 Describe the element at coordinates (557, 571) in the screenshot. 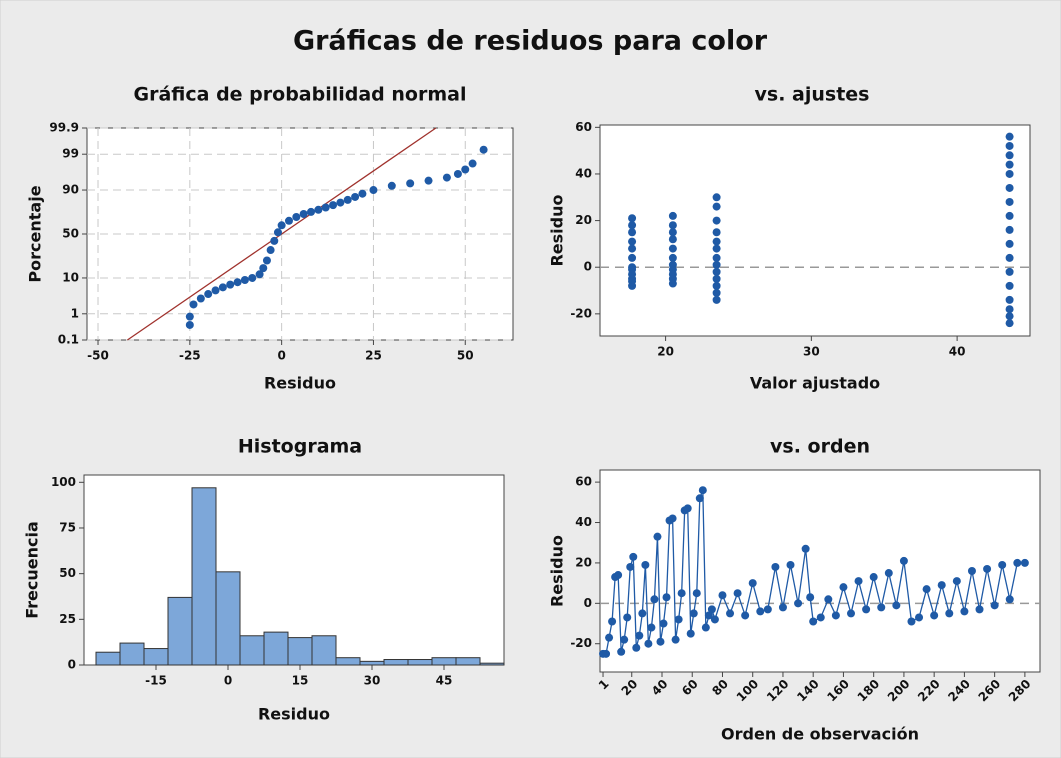

I see `y-axis-label: Residuo` at that location.